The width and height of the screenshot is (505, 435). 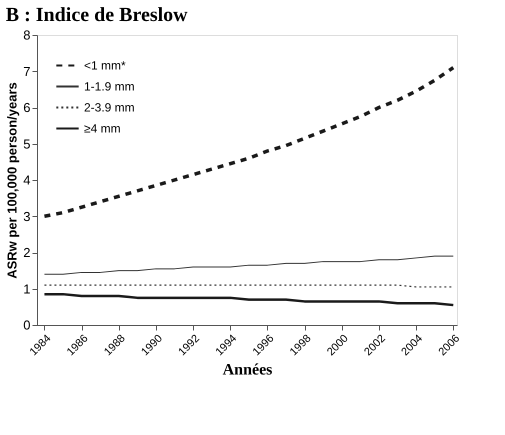 What do you see at coordinates (109, 107) in the screenshot?
I see `legend-label: 2-3.9 mm` at bounding box center [109, 107].